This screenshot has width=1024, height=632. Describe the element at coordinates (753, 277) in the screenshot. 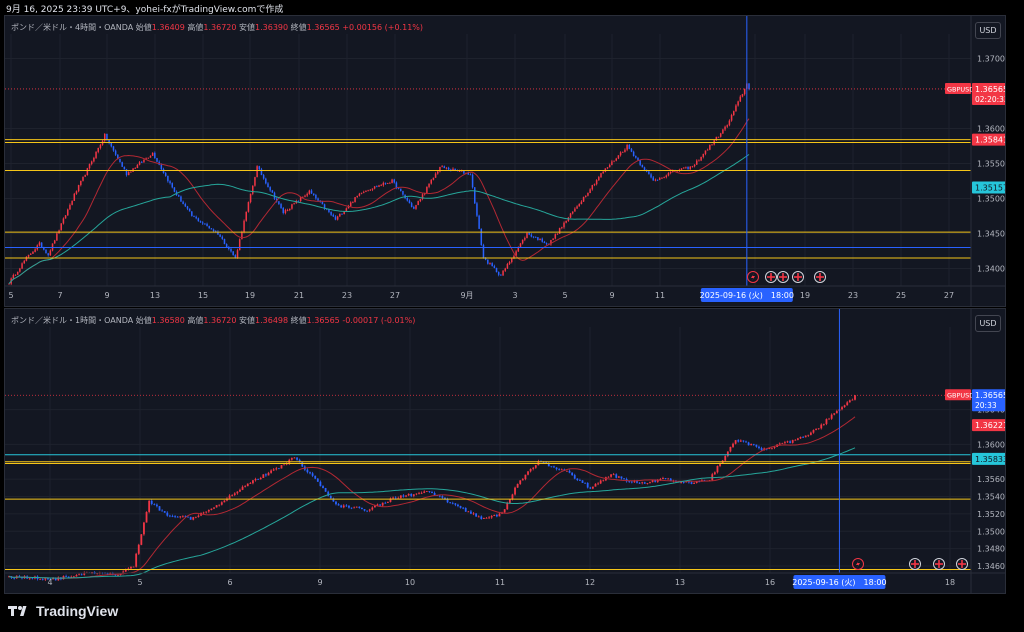

I see `economic-event-icon` at that location.